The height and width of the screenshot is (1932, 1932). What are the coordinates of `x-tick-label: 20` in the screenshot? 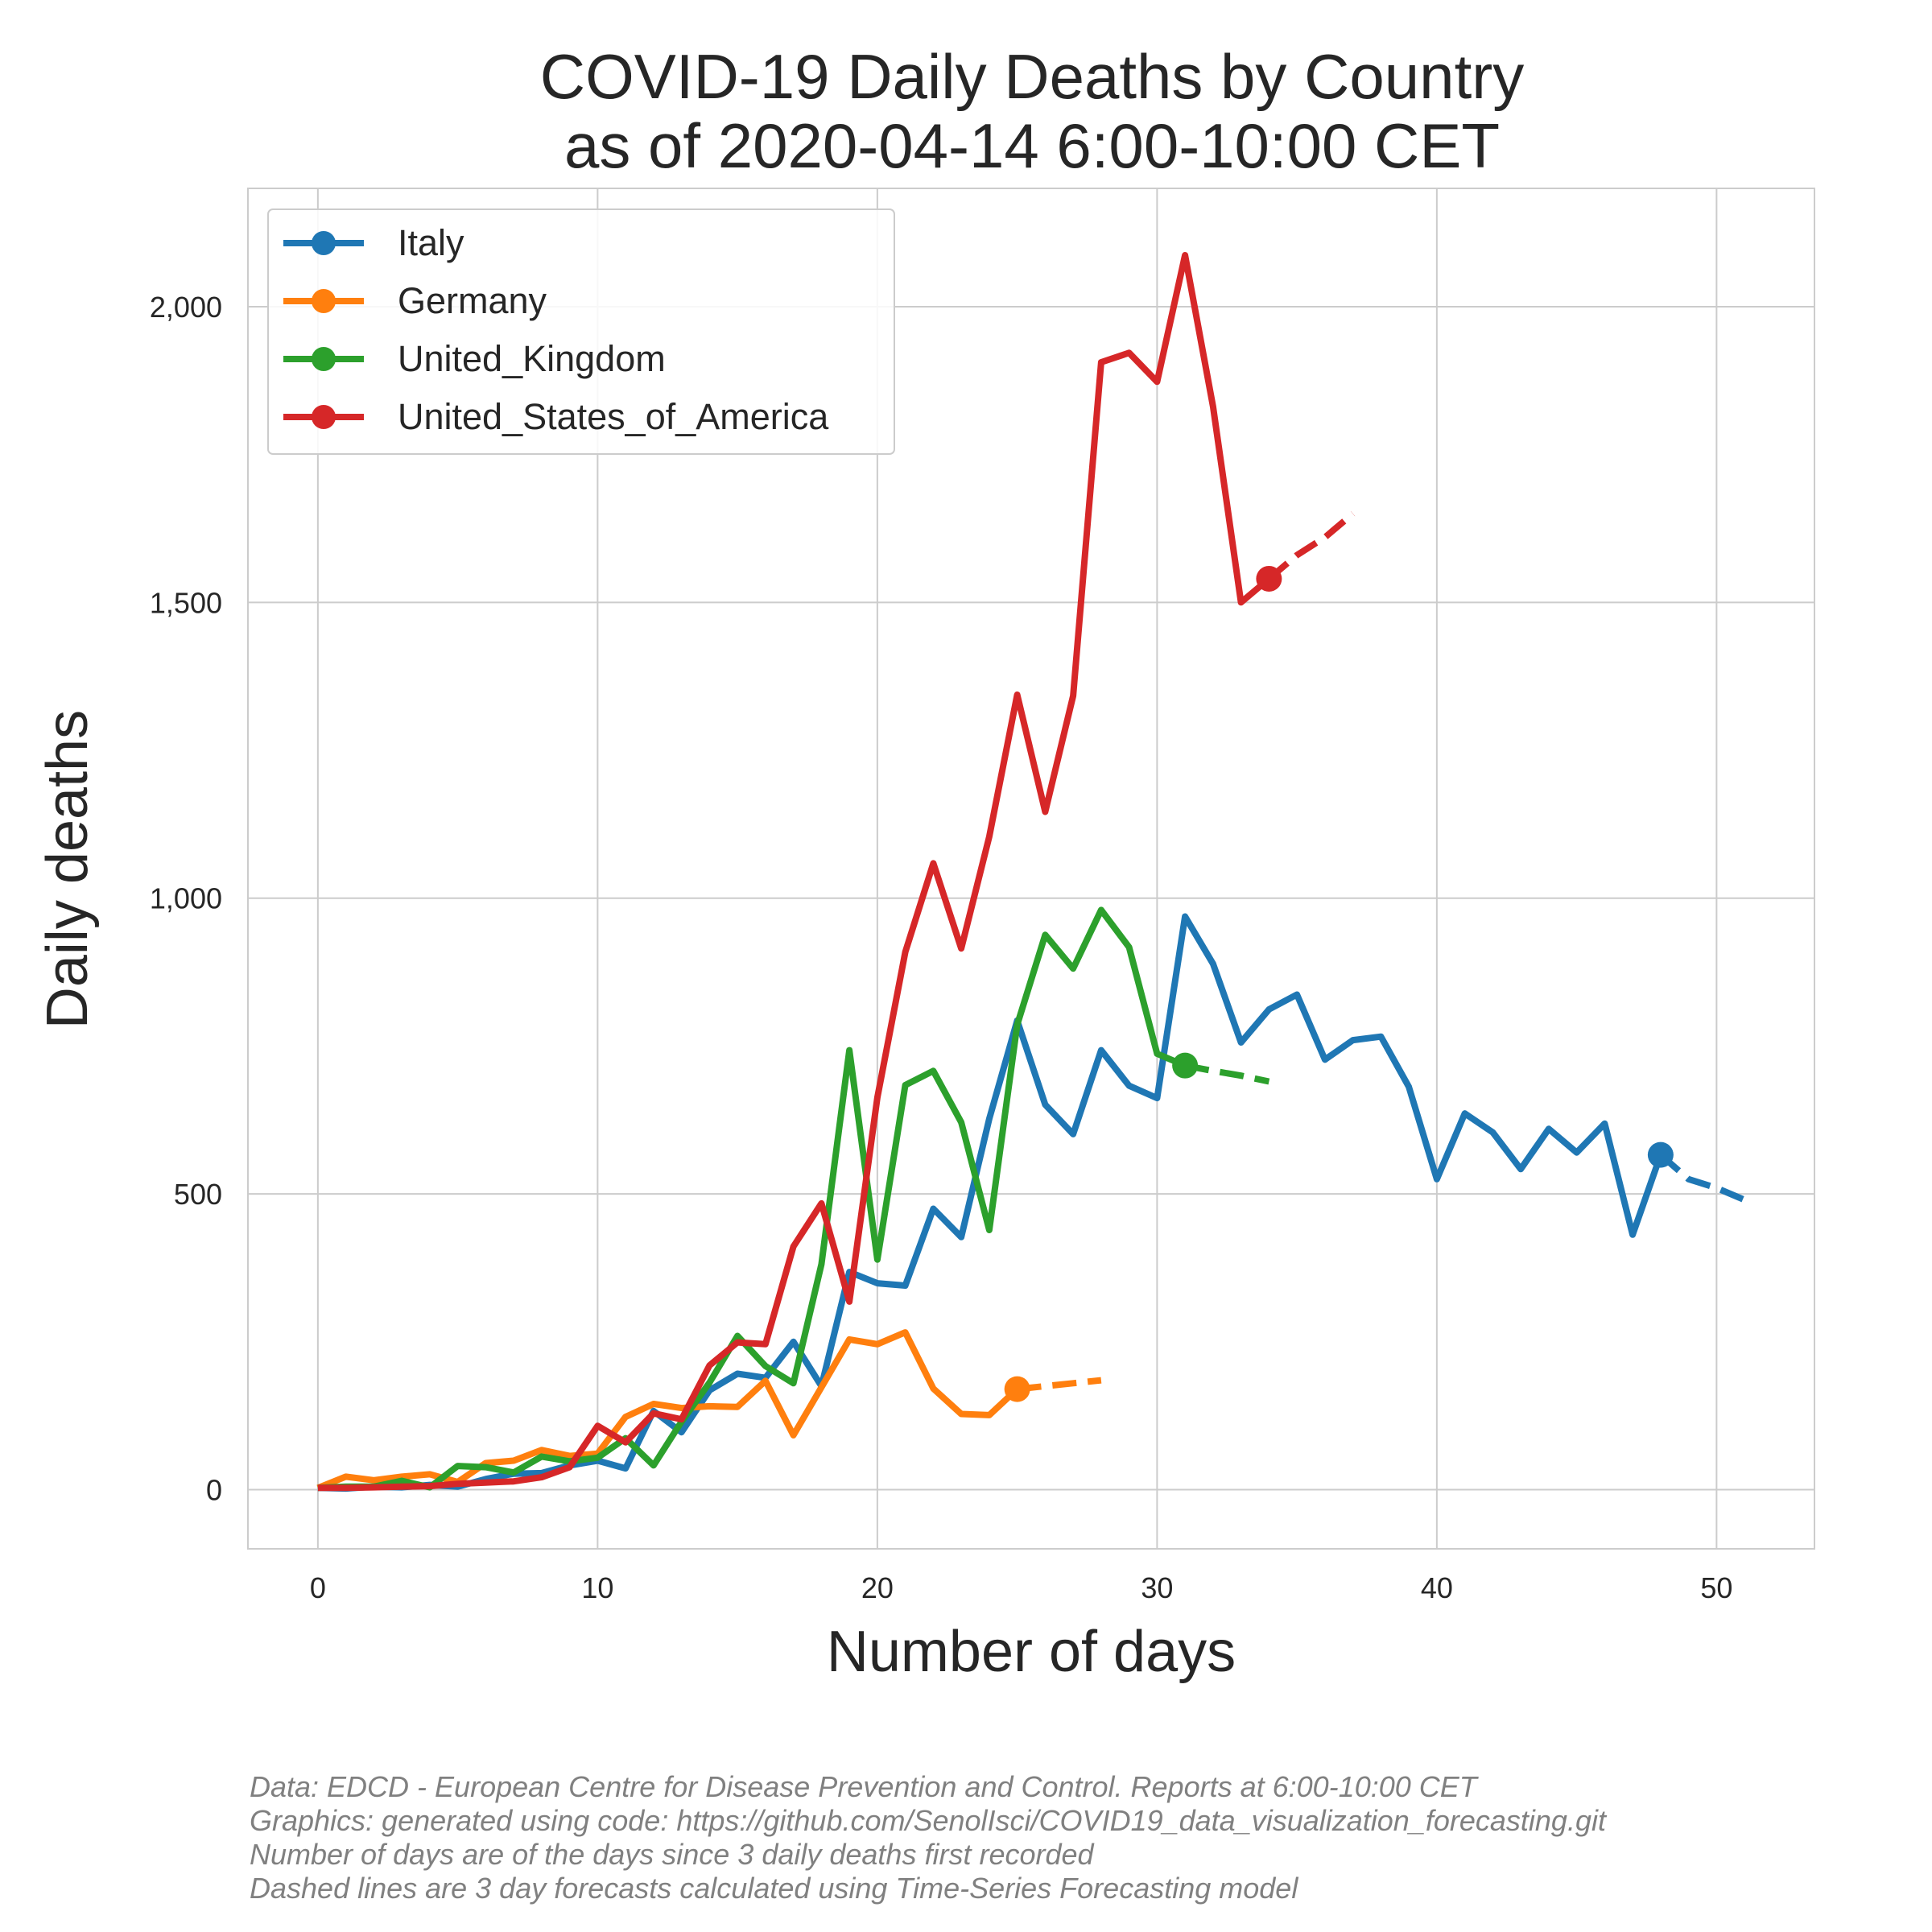 It's located at (877, 1587).